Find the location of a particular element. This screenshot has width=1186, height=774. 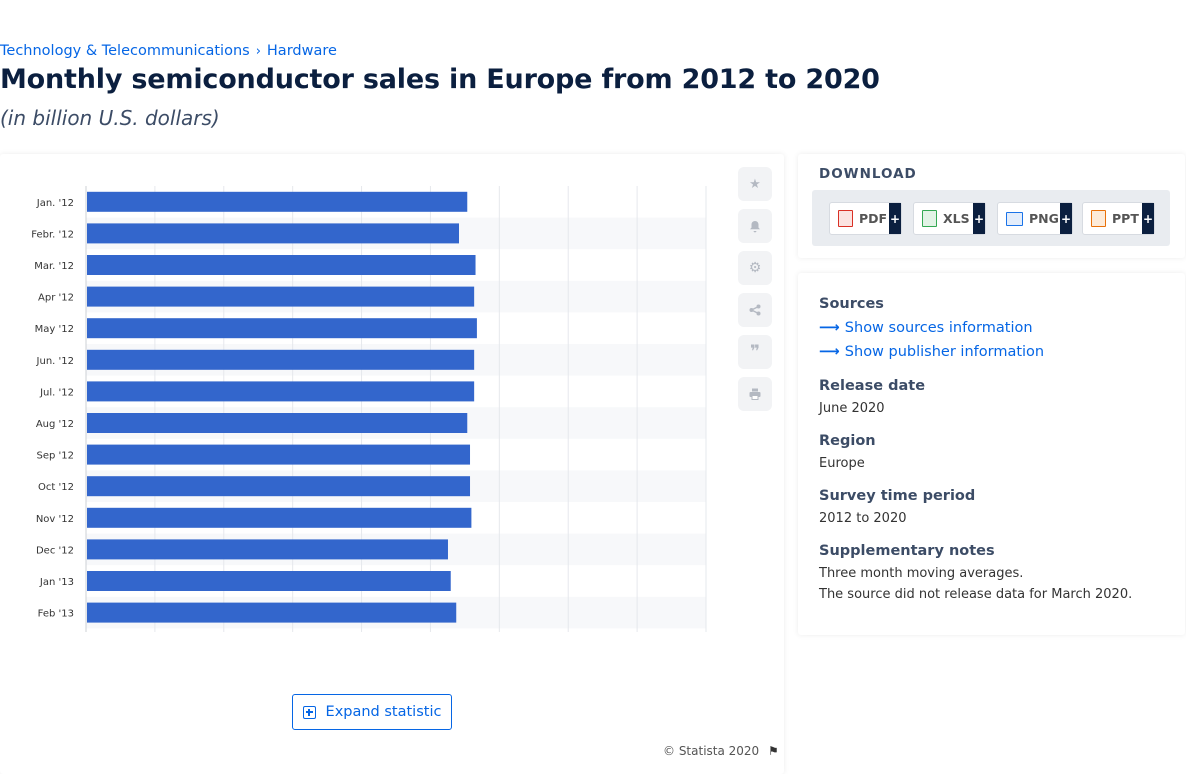

xls-file-icon is located at coordinates (929, 218).